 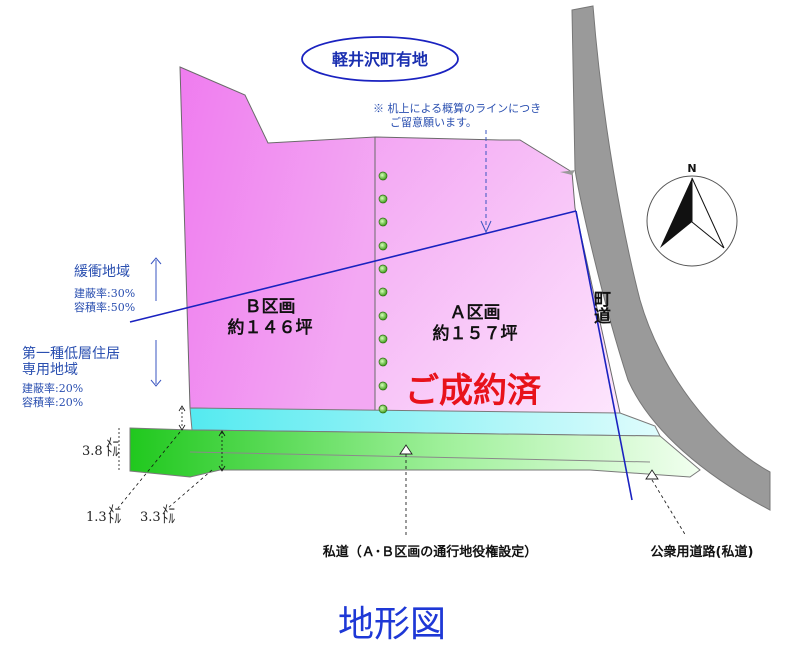 What do you see at coordinates (52, 388) in the screenshot?
I see `residential-coverage: 建蔽率:20%` at bounding box center [52, 388].